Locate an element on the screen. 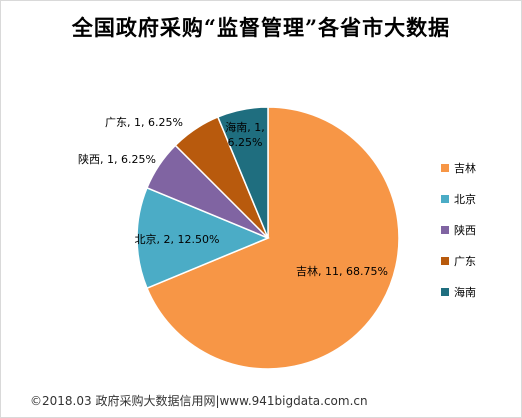 This screenshot has height=418, width=522. slice-label-2: 北京, 2, 12.50% is located at coordinates (177, 239).